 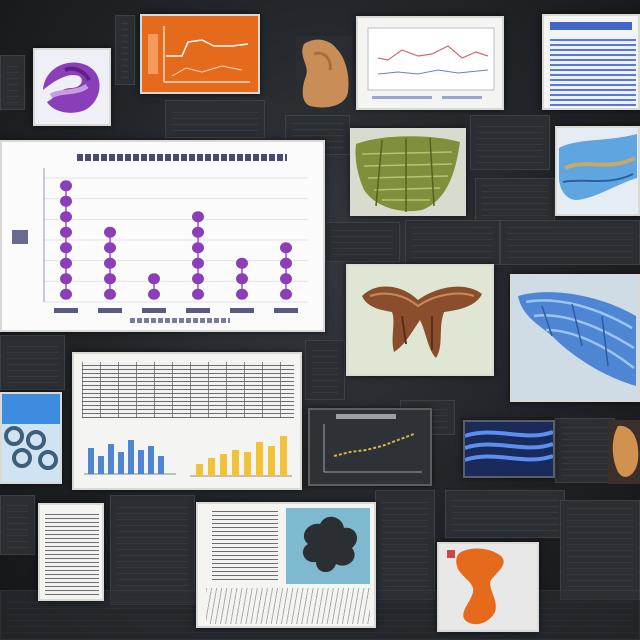 I want to click on blue-surface-image, so click(x=598, y=167).